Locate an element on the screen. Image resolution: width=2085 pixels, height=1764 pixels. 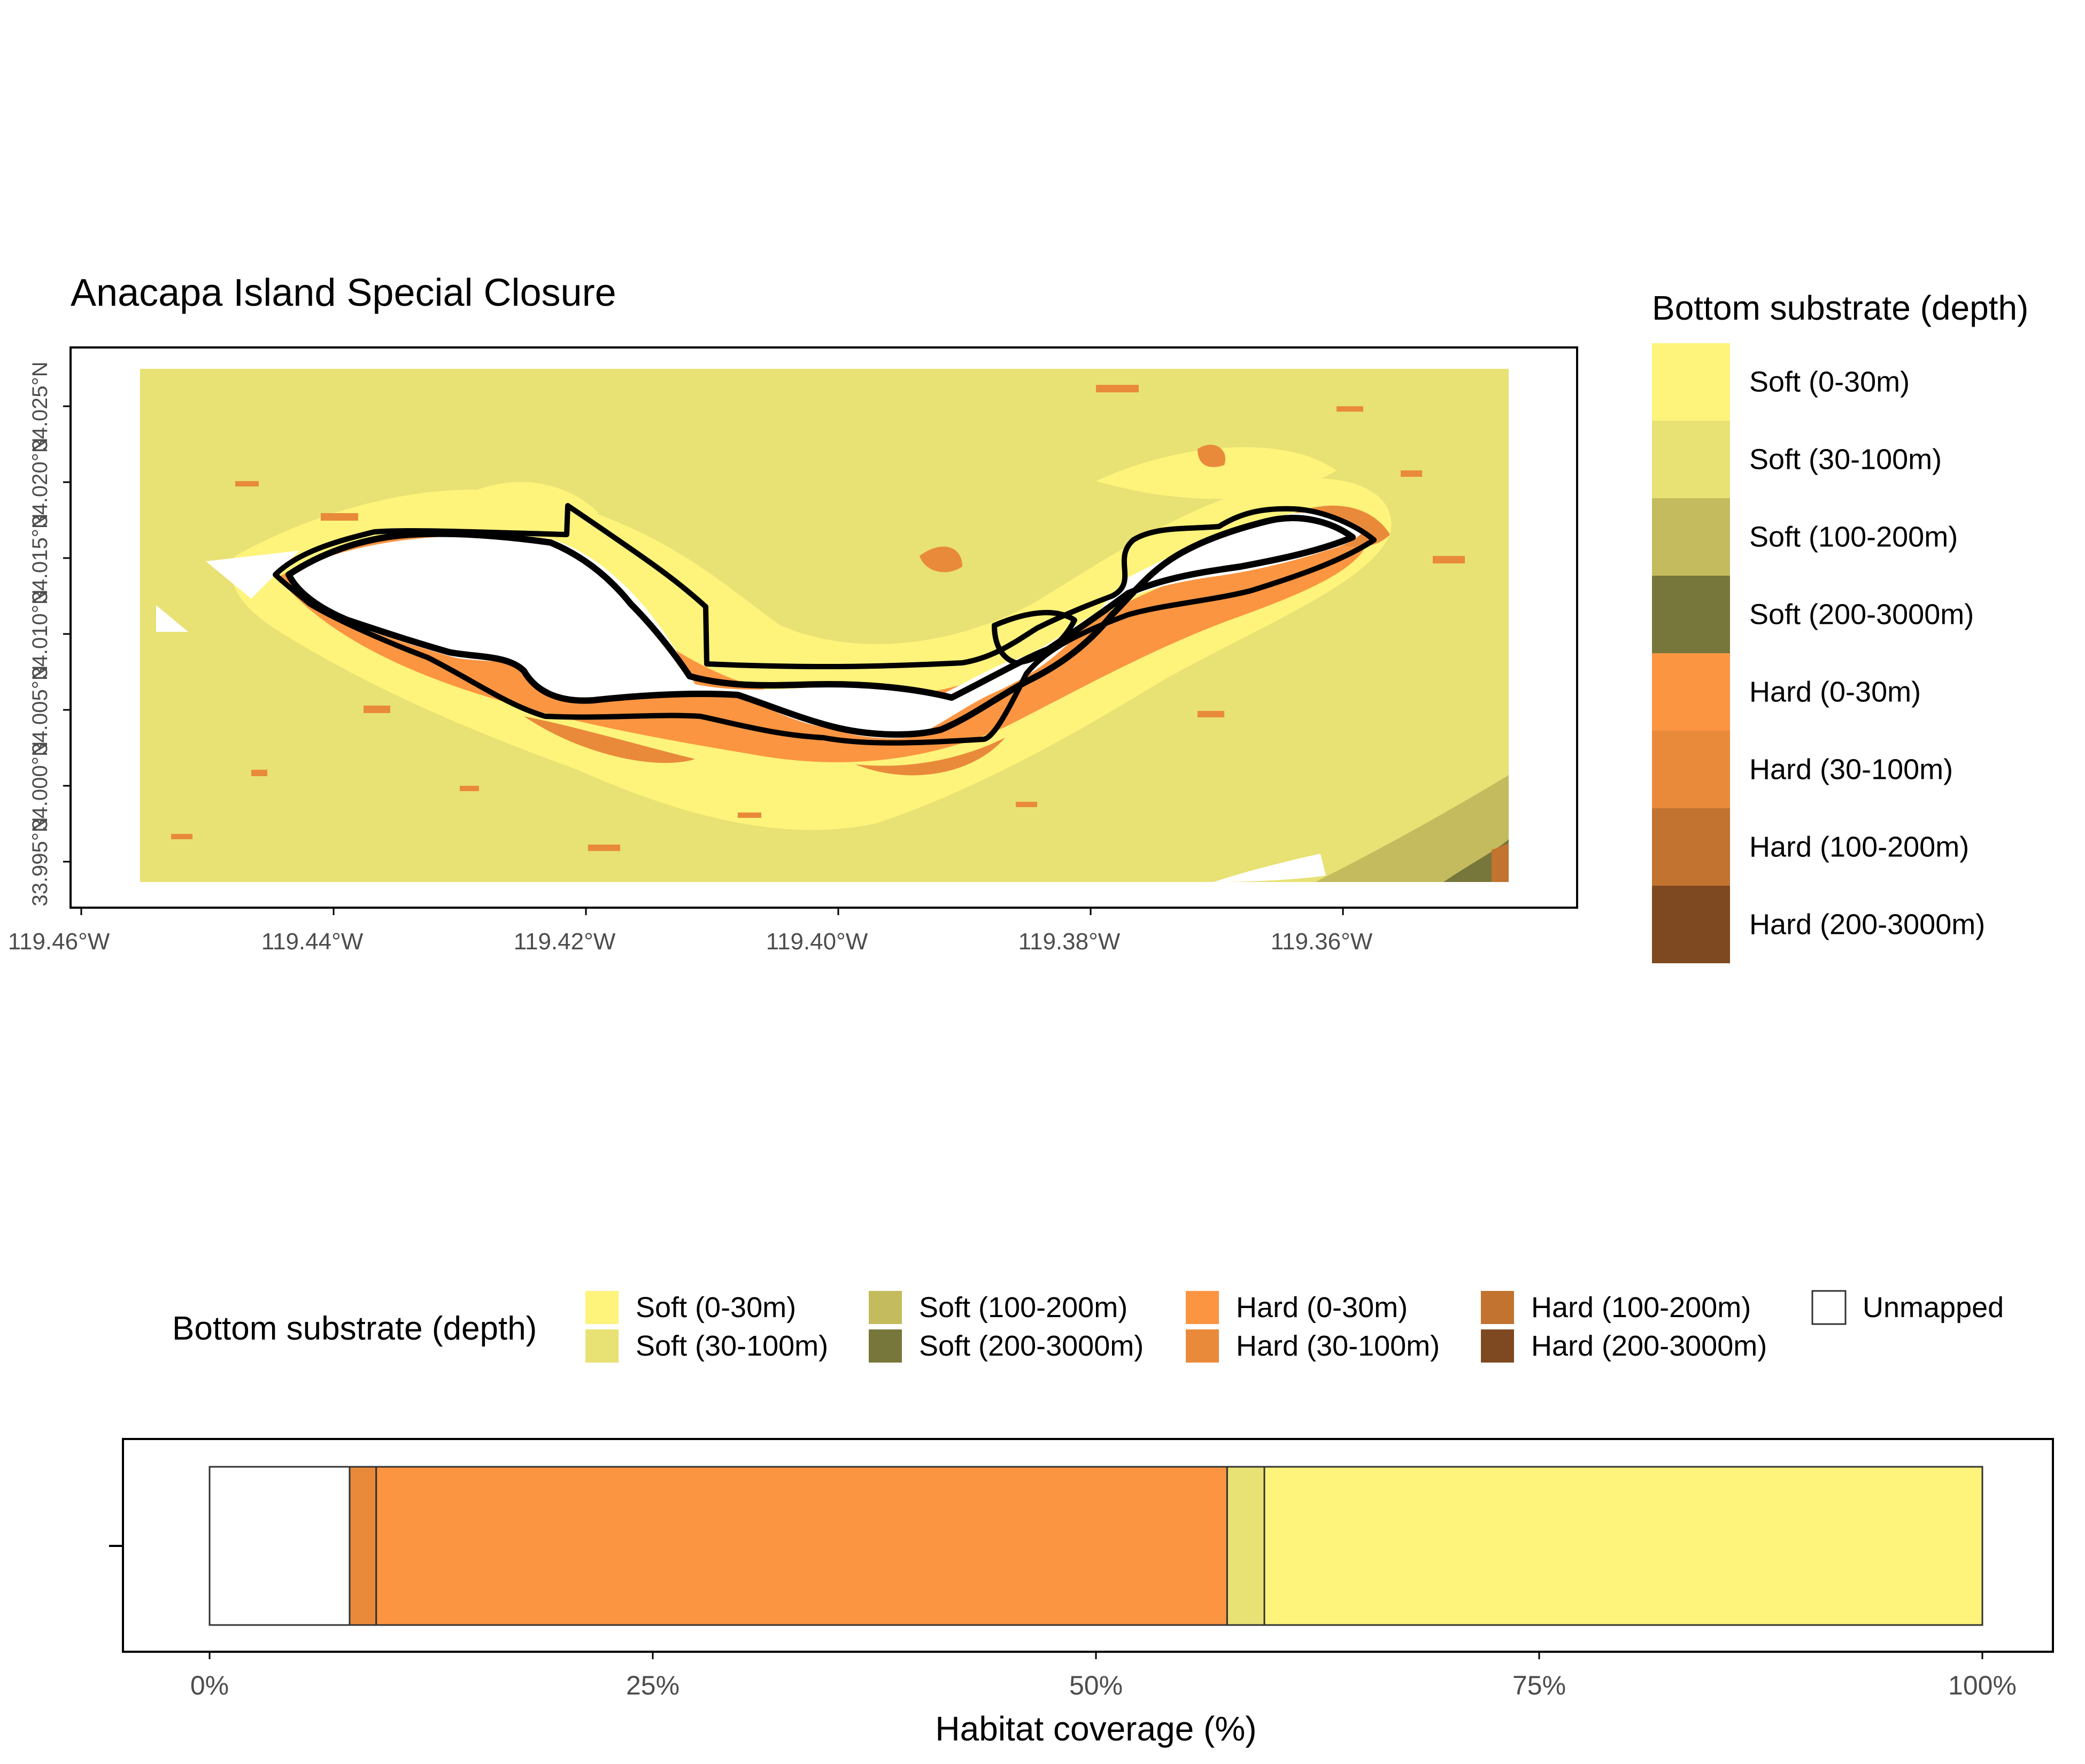
island-land is located at coordinates (824, 626).